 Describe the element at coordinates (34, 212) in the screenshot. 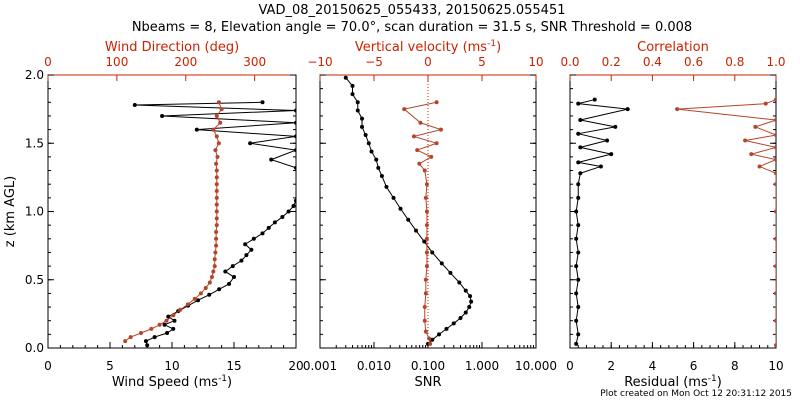

I see `y-tick-label: 1.0` at that location.